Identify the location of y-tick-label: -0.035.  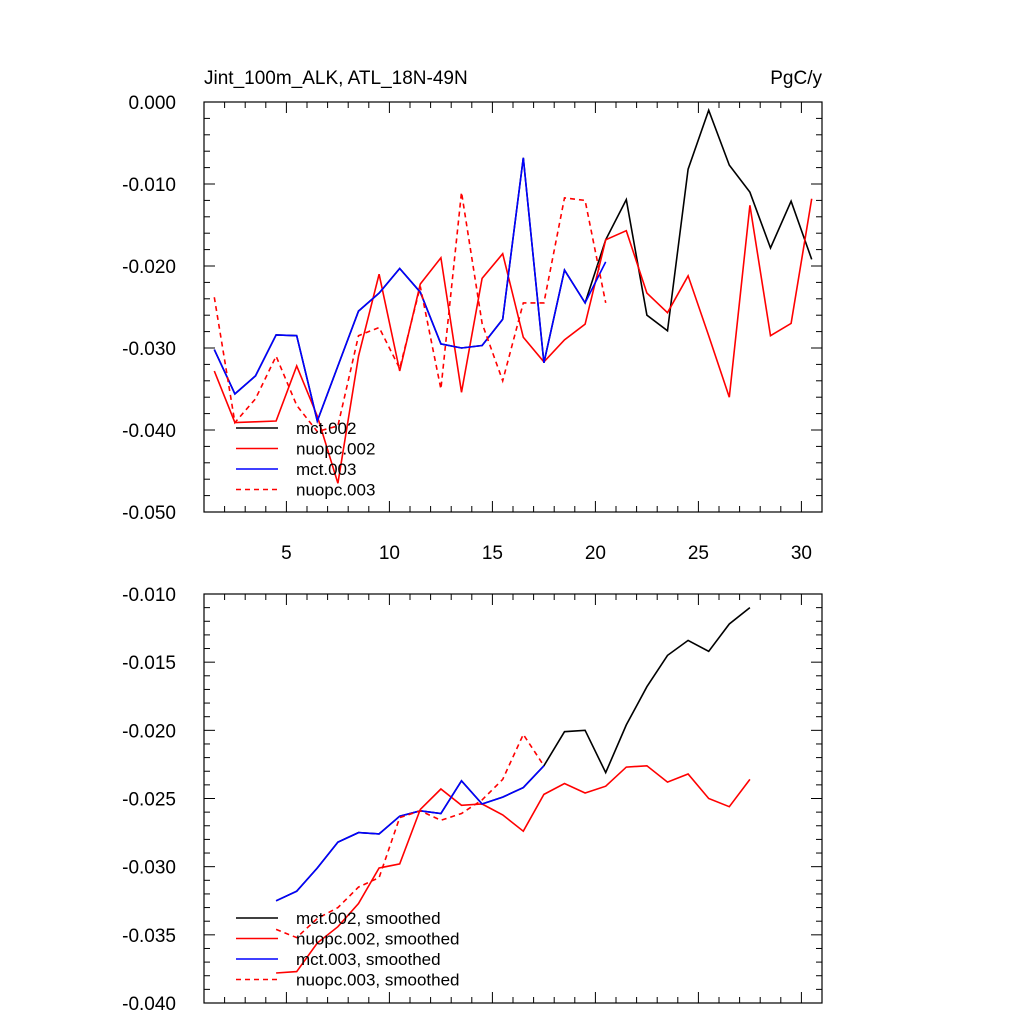
(149, 936).